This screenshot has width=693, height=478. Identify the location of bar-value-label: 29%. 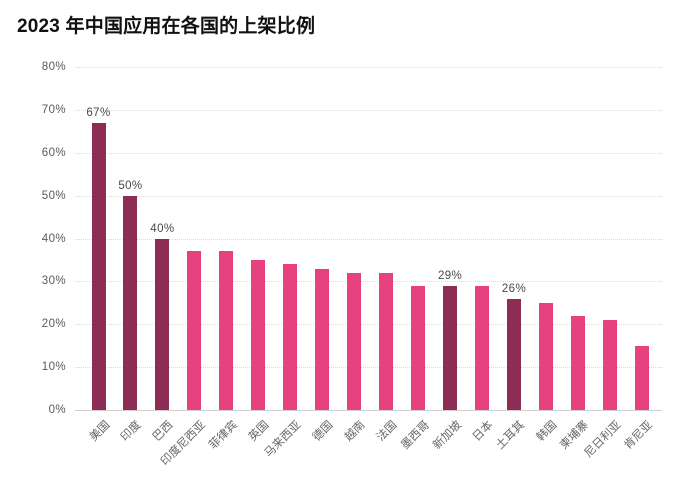
(450, 275).